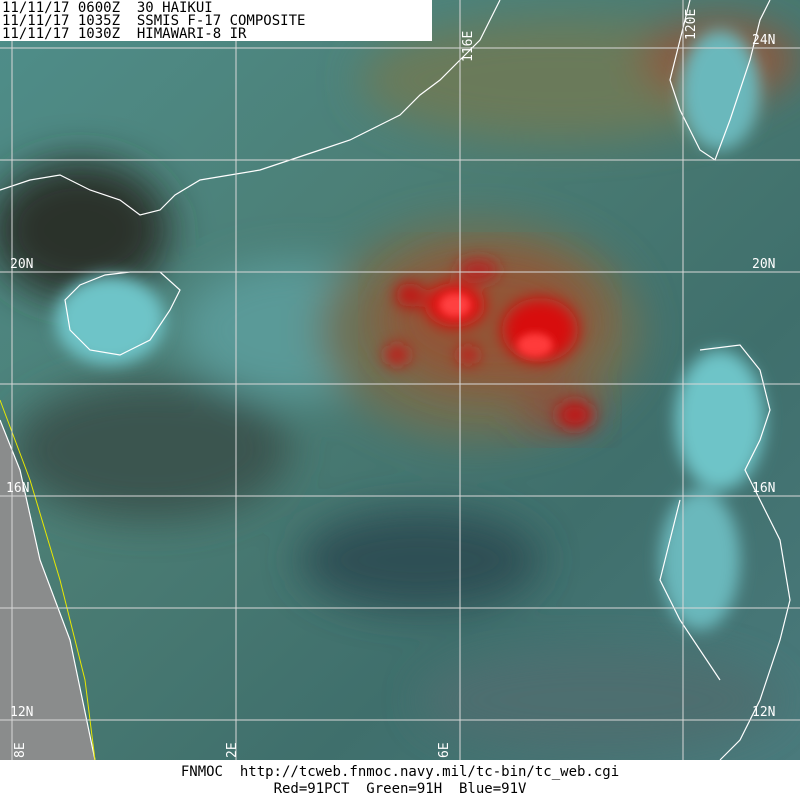 The height and width of the screenshot is (800, 800). Describe the element at coordinates (20, 750) in the screenshot. I see `lon-label: 8E` at that location.